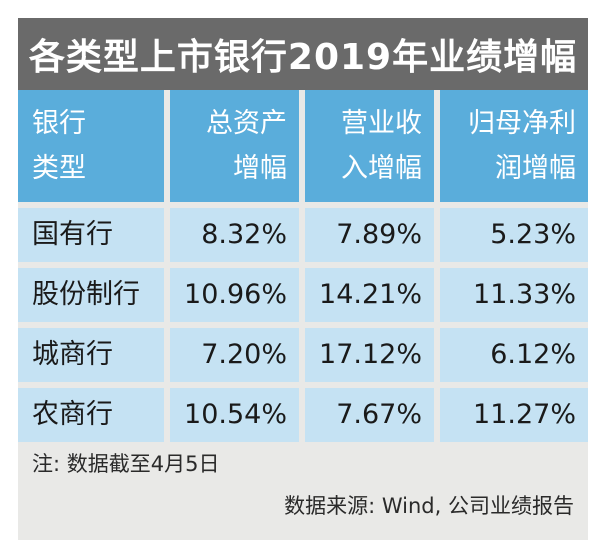 The height and width of the screenshot is (560, 606). What do you see at coordinates (369, 235) in the screenshot?
I see `cell-revenue-growth: 7.89%` at bounding box center [369, 235].